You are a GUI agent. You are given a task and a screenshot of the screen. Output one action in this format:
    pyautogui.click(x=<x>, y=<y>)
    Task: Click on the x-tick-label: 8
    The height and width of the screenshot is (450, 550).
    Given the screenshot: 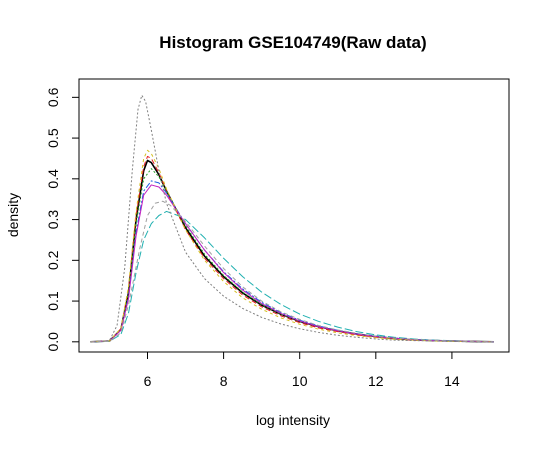 What is the action you would take?
    pyautogui.click(x=224, y=381)
    